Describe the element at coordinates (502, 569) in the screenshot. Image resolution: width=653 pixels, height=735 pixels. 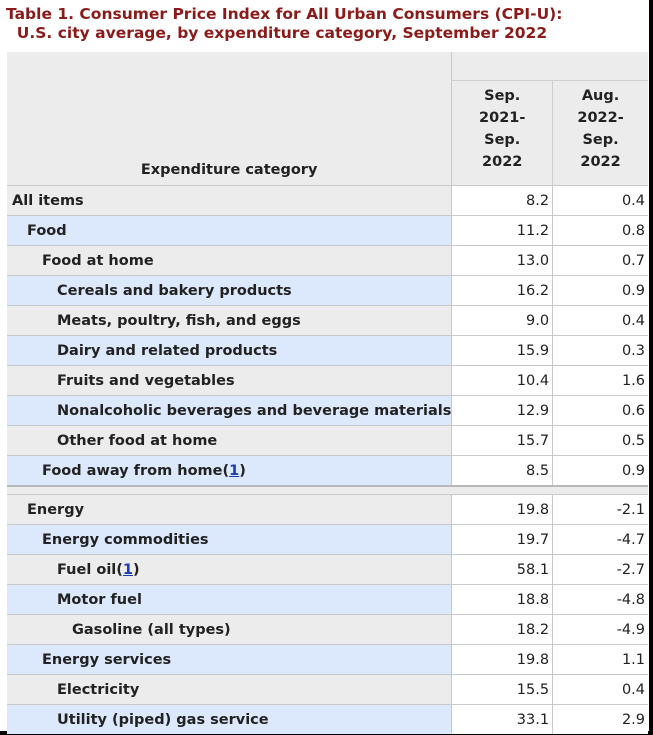
I see `value-12-month: 58.1` at that location.